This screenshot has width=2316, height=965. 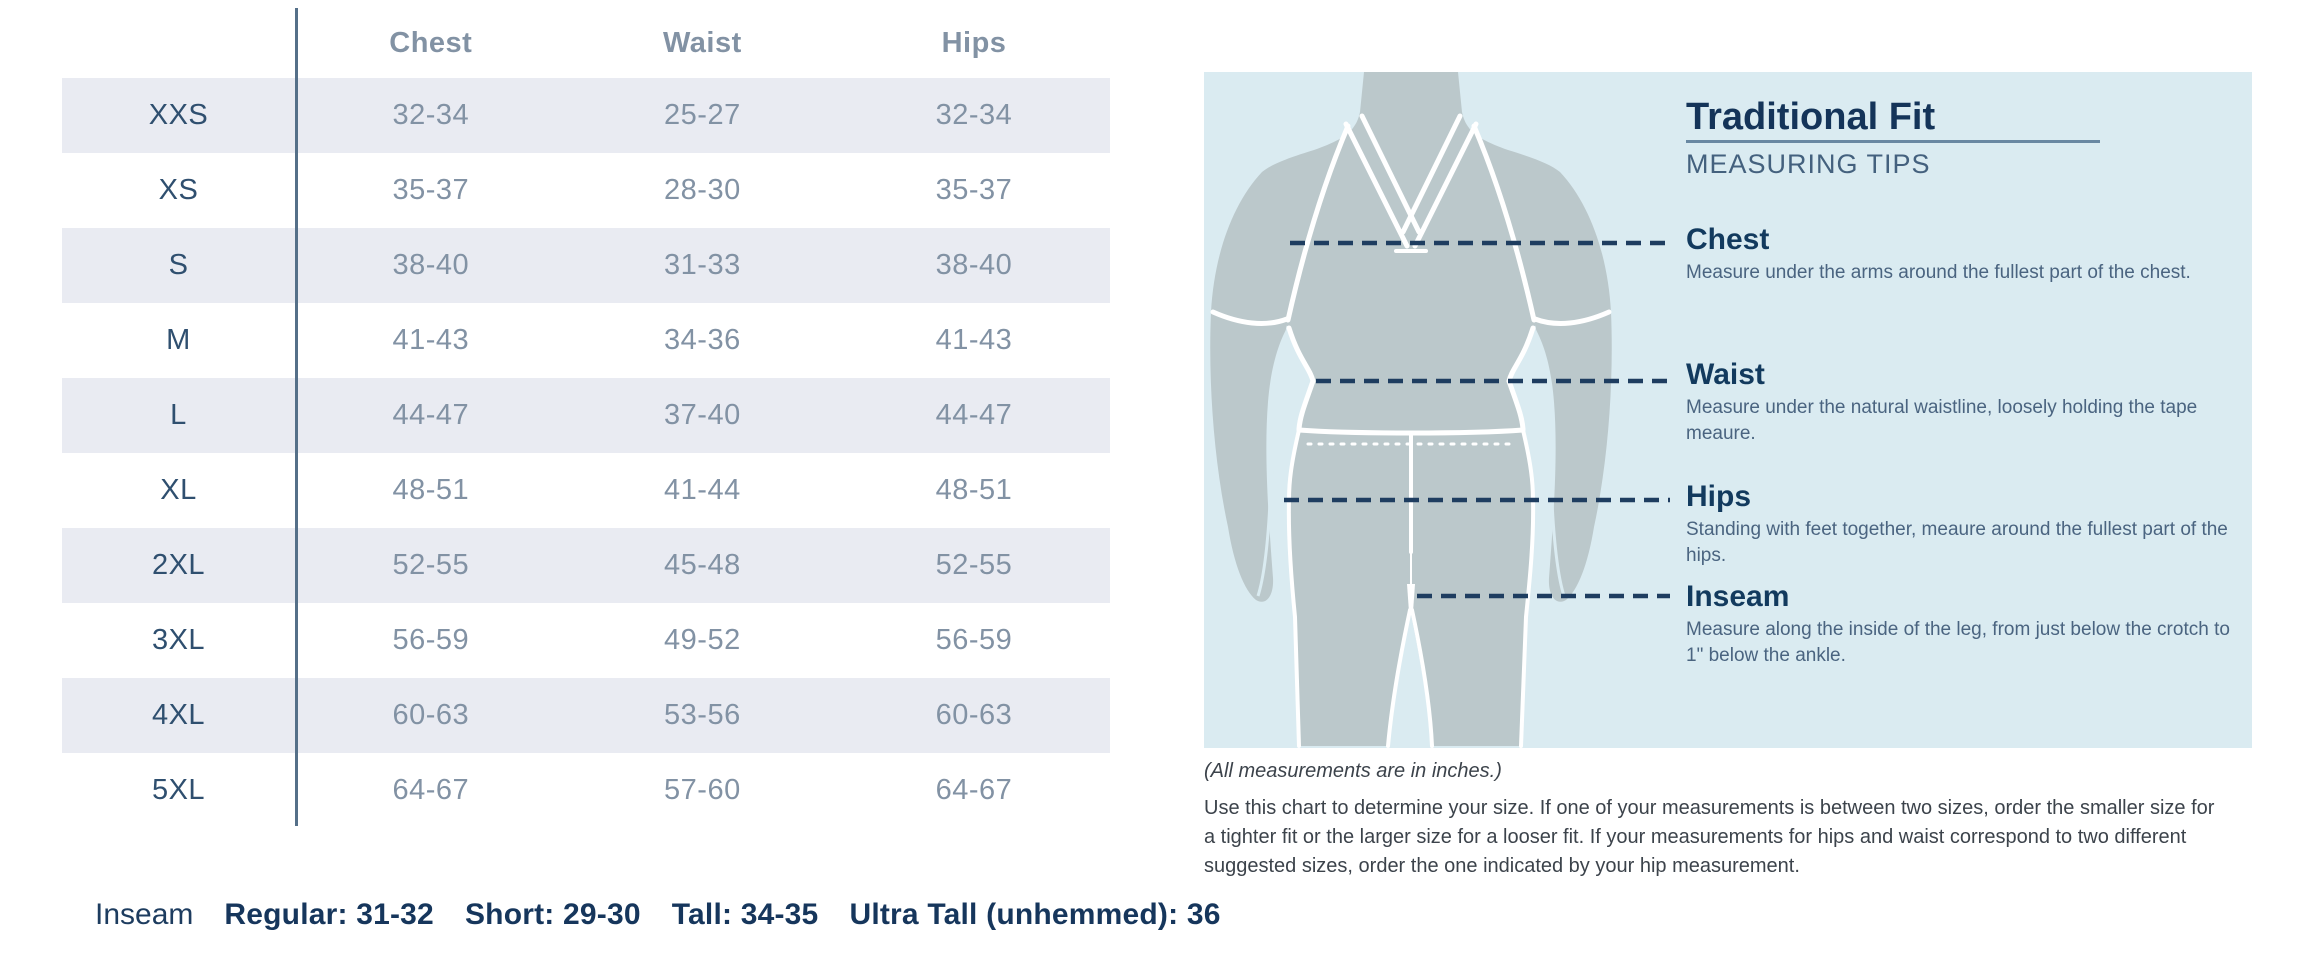 I want to click on tip-hips-label: Hips, so click(x=1719, y=496).